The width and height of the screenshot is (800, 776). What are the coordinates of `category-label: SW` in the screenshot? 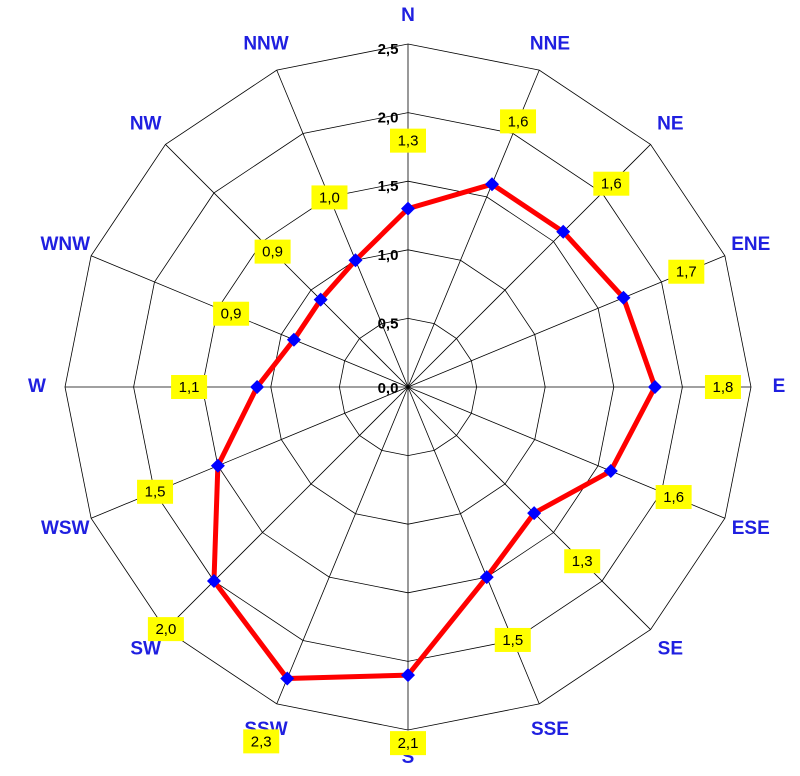 It's located at (145, 648).